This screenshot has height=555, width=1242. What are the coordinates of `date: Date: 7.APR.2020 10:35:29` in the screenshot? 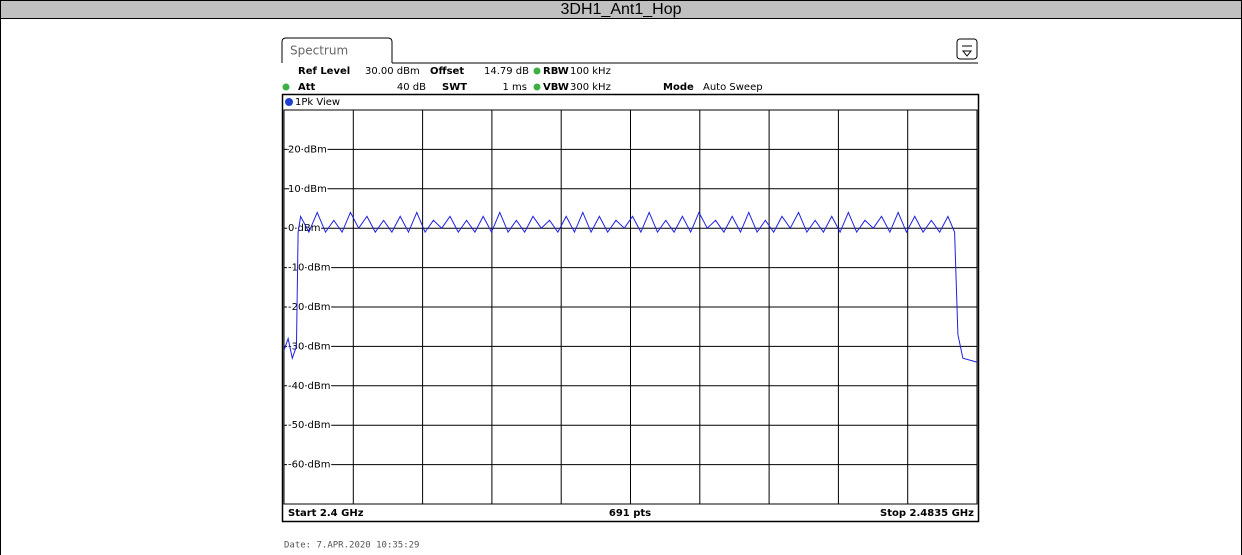 It's located at (351, 546).